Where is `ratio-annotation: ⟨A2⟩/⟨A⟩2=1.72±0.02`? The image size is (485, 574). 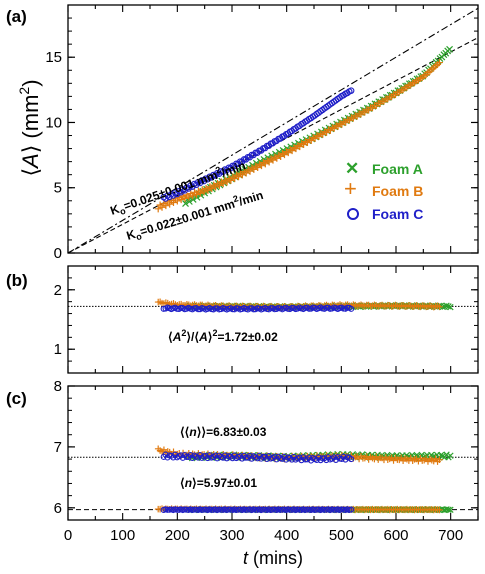
ratio-annotation: ⟨A2⟩/⟨A⟩2=1.72±0.02 is located at coordinates (223, 336).